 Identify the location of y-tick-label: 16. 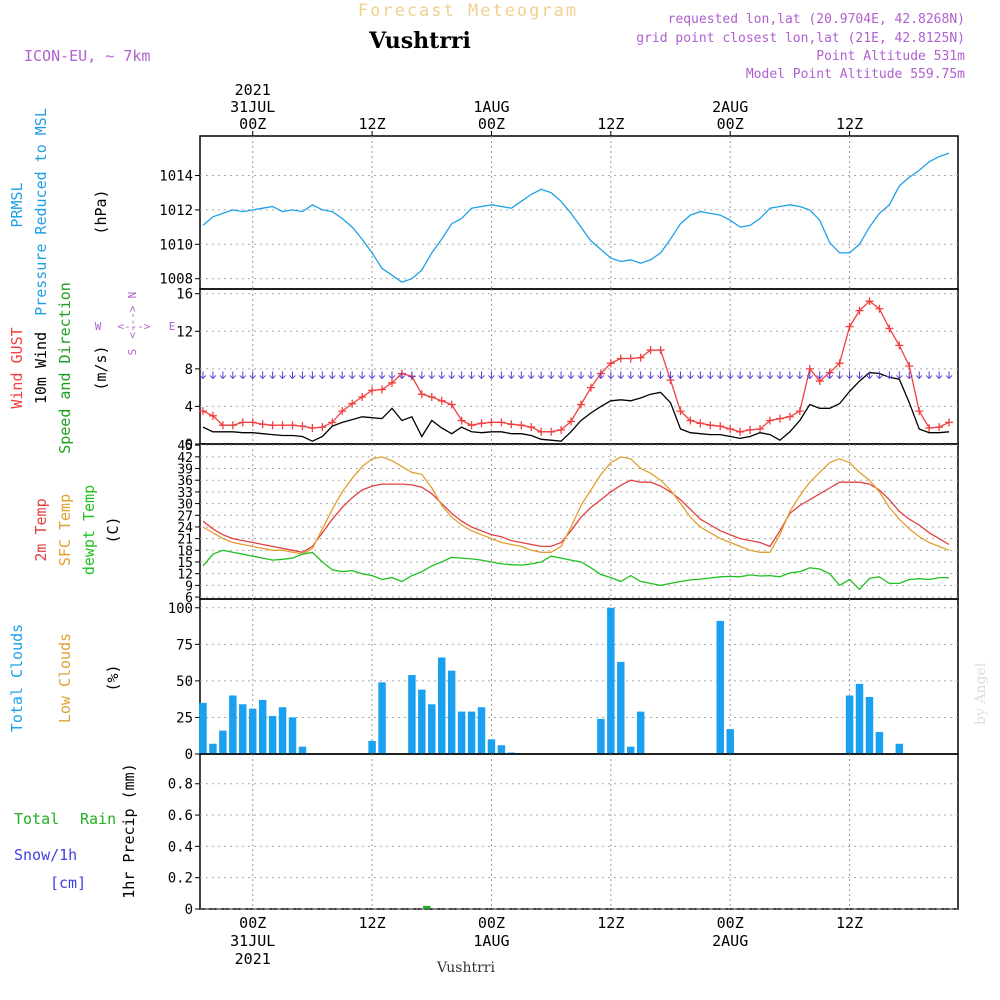
(184, 295).